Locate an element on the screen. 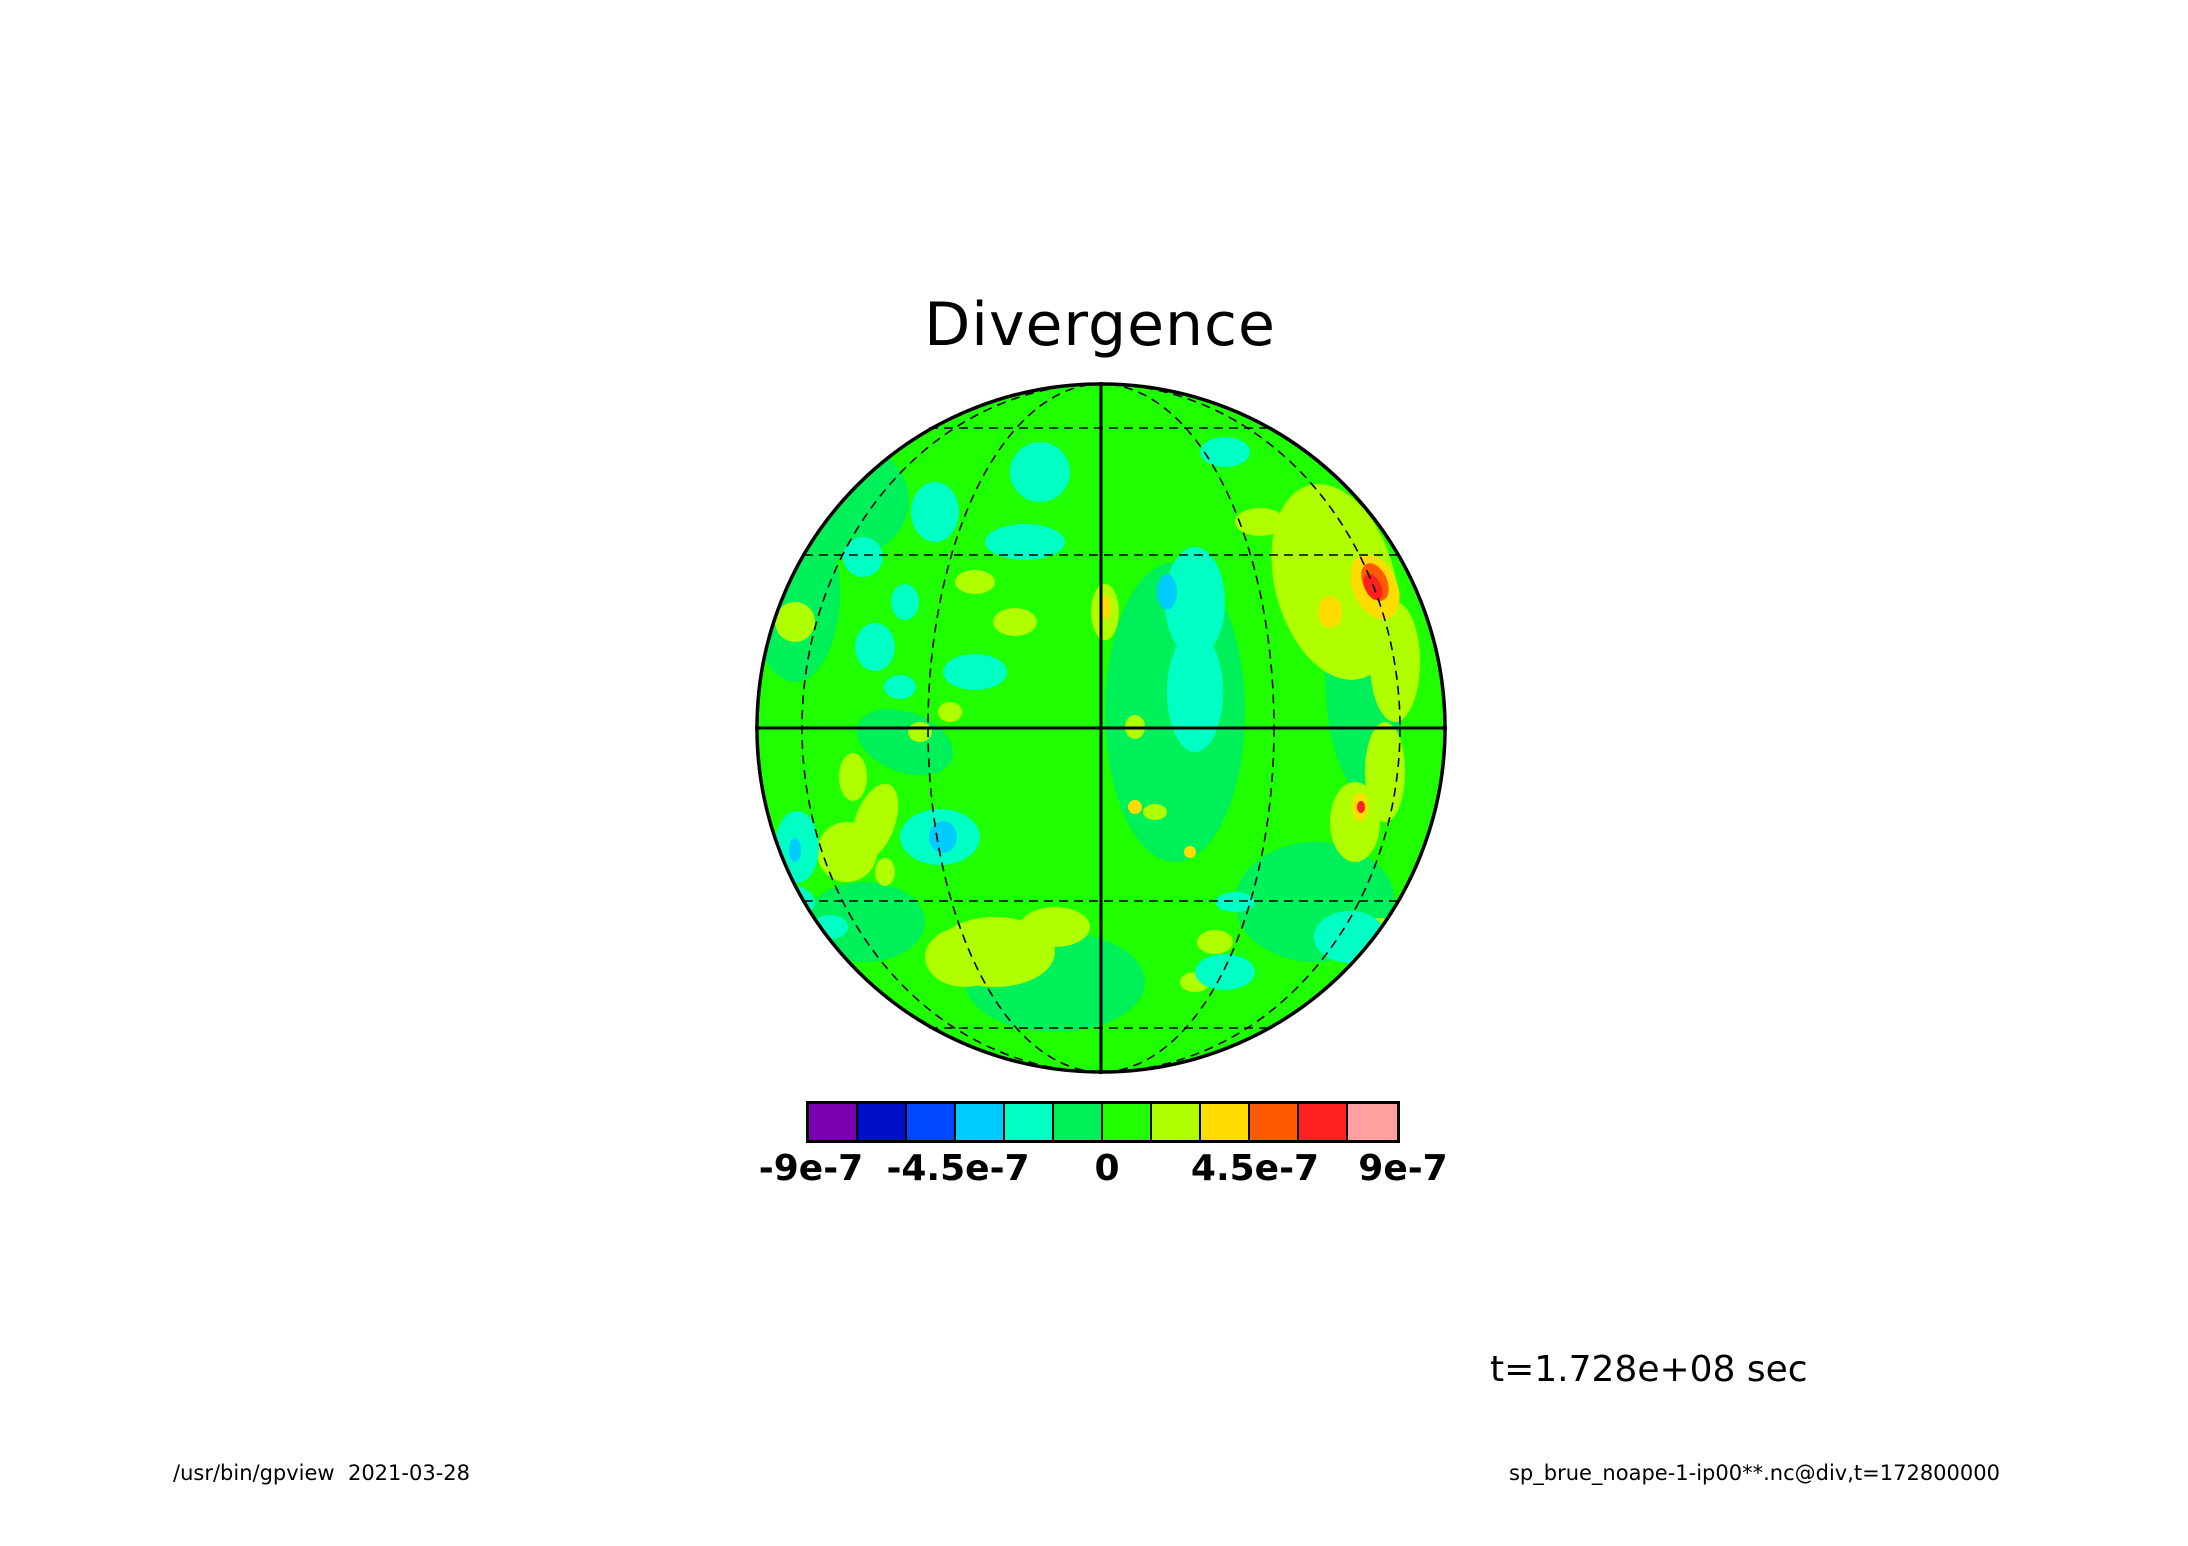  graticule is located at coordinates (1101, 728).